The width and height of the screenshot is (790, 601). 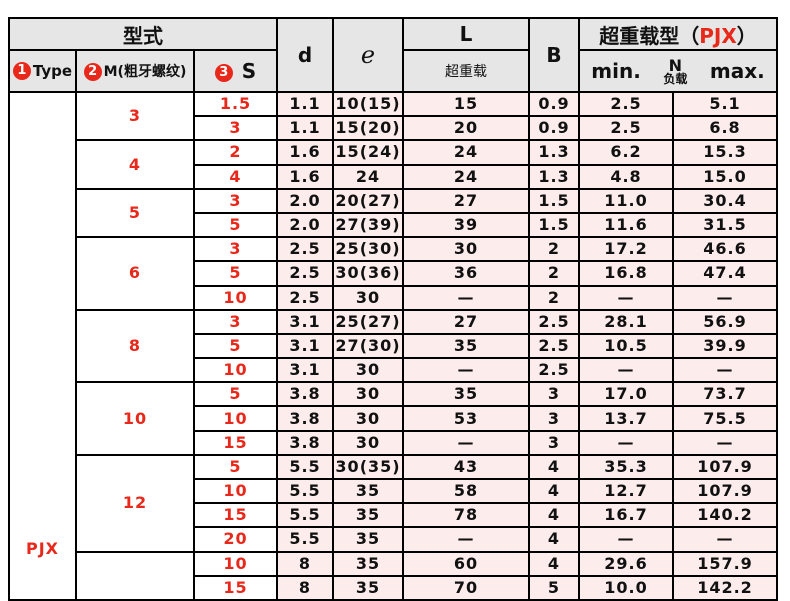 I want to click on e-value: 25(30), so click(x=368, y=249).